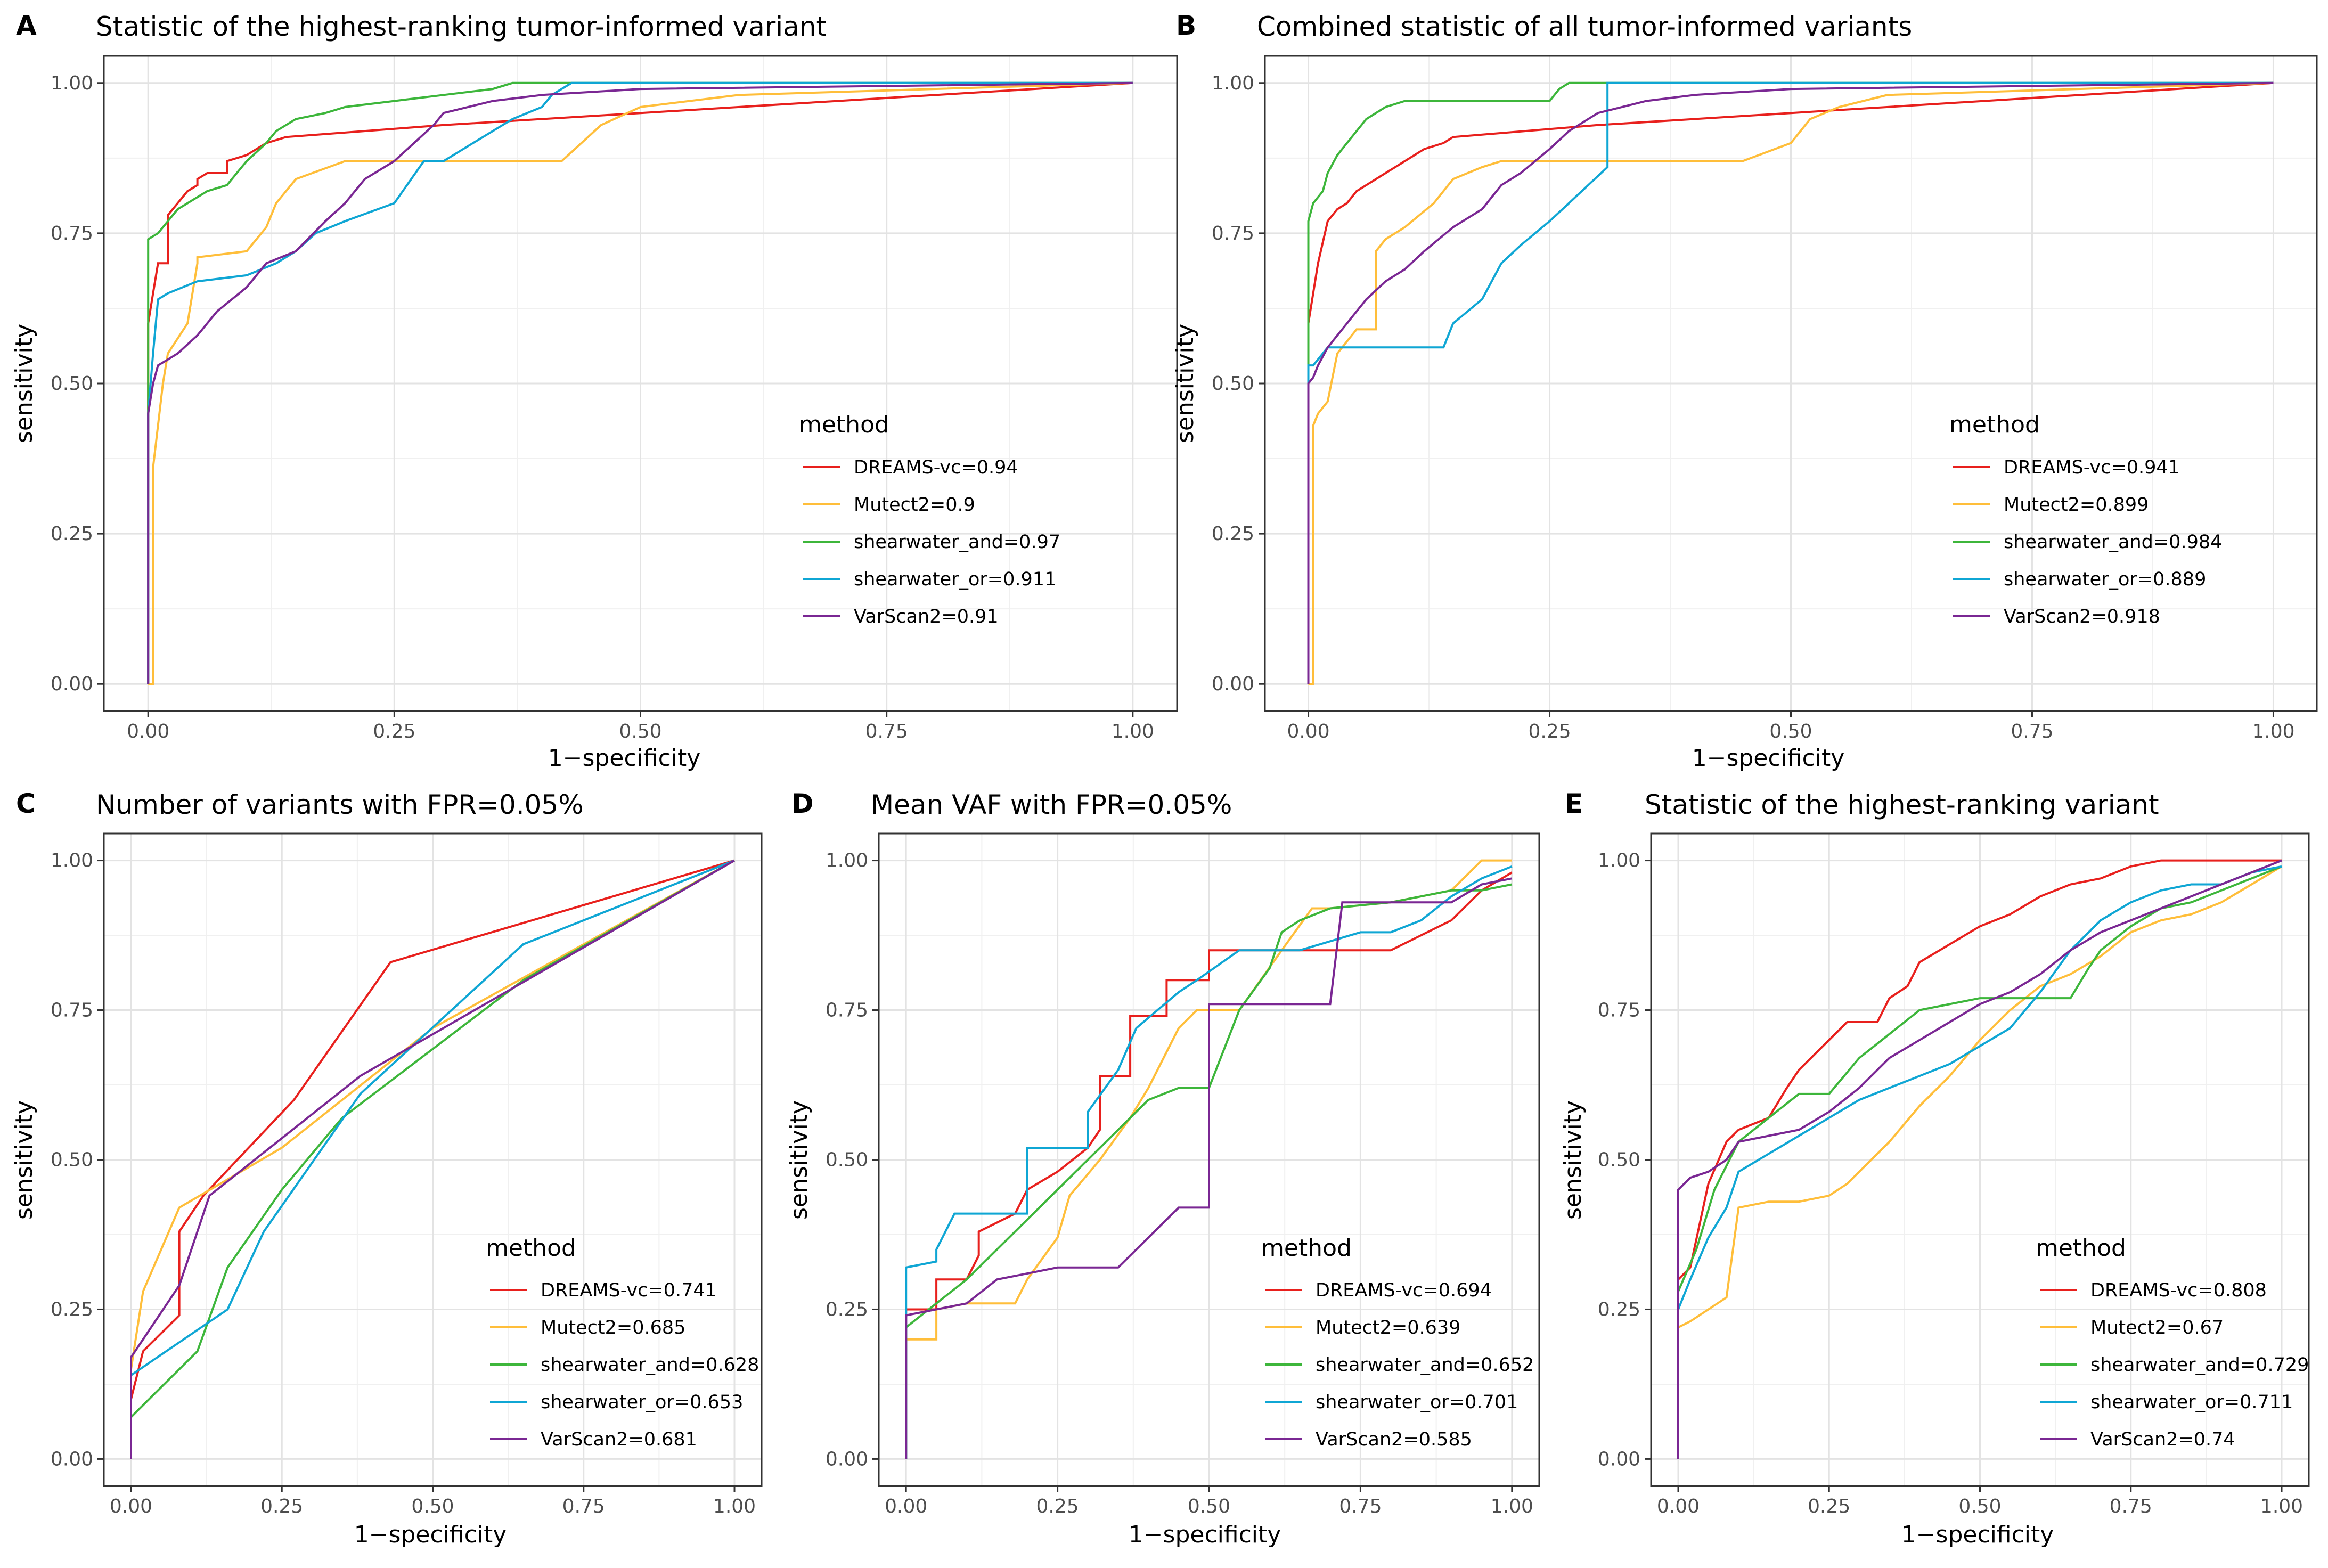 This screenshot has height=1568, width=2328. Describe the element at coordinates (613, 1327) in the screenshot. I see `legend-label-2: Mutect2=0.685` at that location.